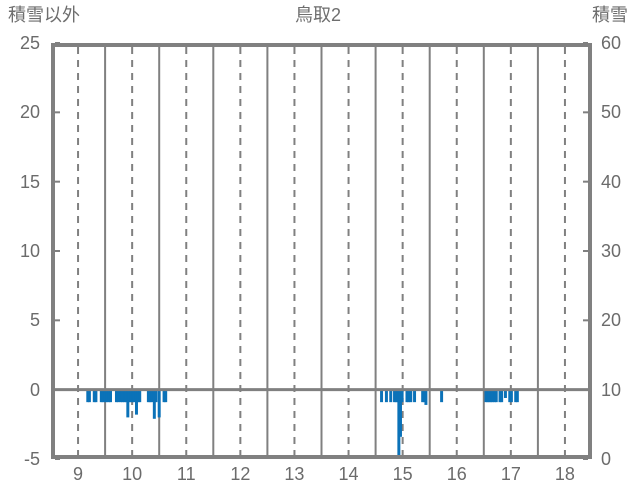  What do you see at coordinates (606, 459) in the screenshot?
I see `y-right-tick-label: 0` at bounding box center [606, 459].